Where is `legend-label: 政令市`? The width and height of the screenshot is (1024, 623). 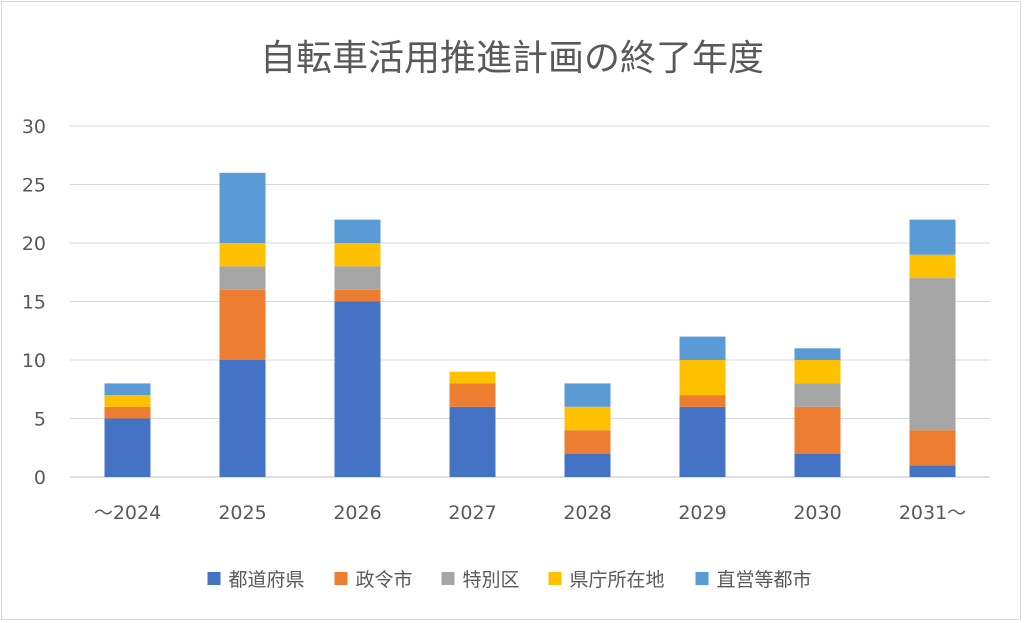 legend-label: 政令市 is located at coordinates (384, 580).